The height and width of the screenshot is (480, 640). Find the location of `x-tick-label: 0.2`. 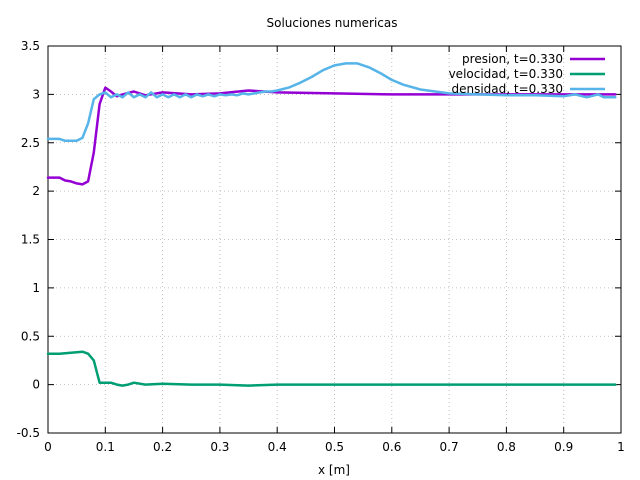

x-tick-label: 0.2 is located at coordinates (162, 447).